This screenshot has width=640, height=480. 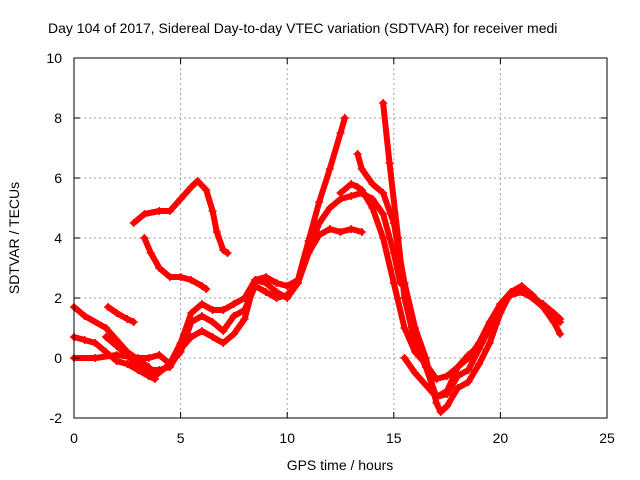 I want to click on x-tick-label: 0, so click(x=74, y=438).